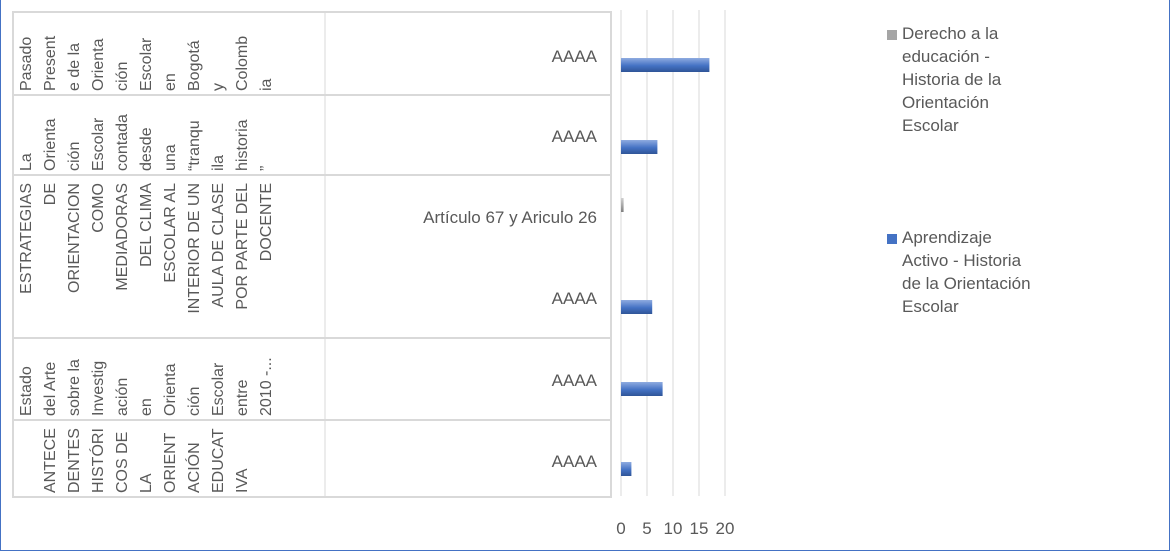  Describe the element at coordinates (266, 168) in the screenshot. I see `category-label-line: ”` at that location.